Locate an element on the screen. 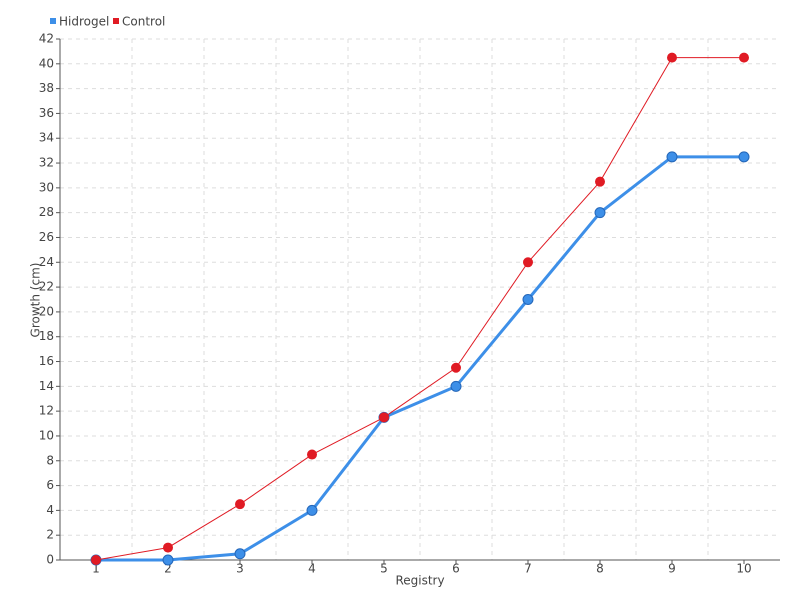  y-tick-label: 10 is located at coordinates (46, 435).